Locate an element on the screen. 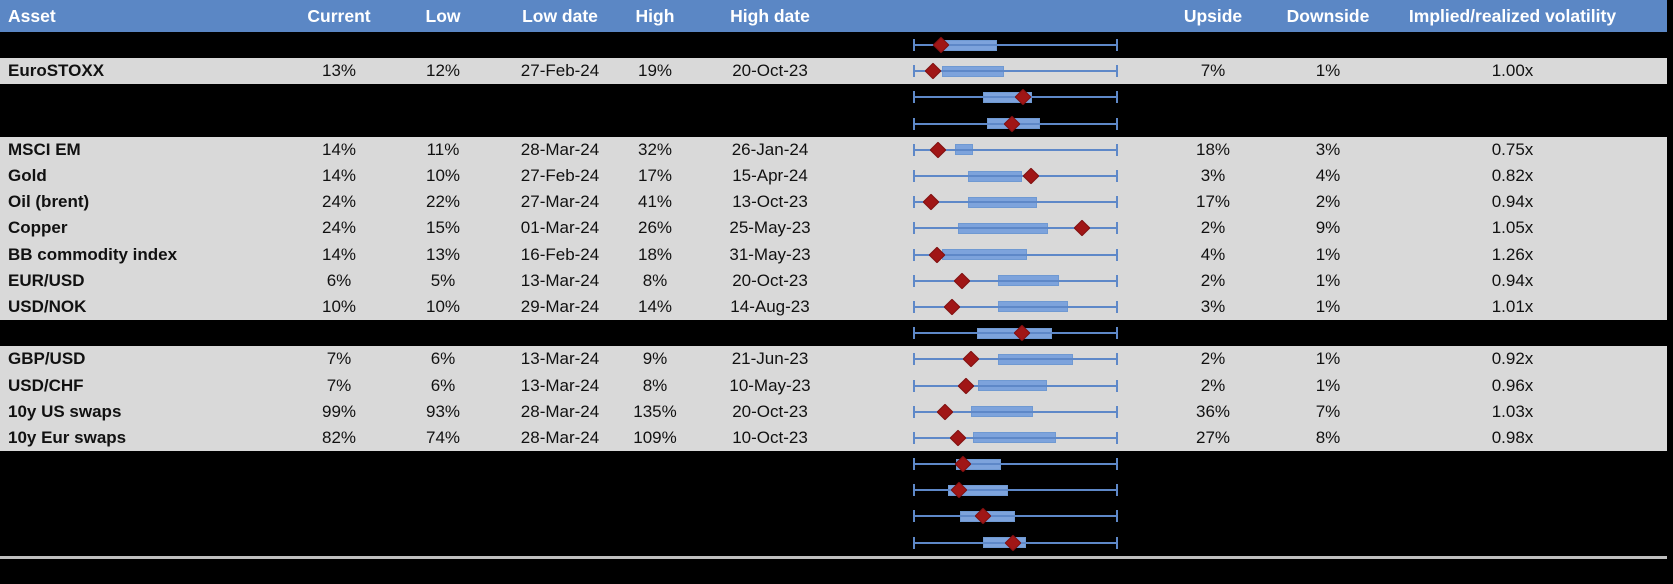 The image size is (1673, 584). low-value: 93% is located at coordinates (443, 411).